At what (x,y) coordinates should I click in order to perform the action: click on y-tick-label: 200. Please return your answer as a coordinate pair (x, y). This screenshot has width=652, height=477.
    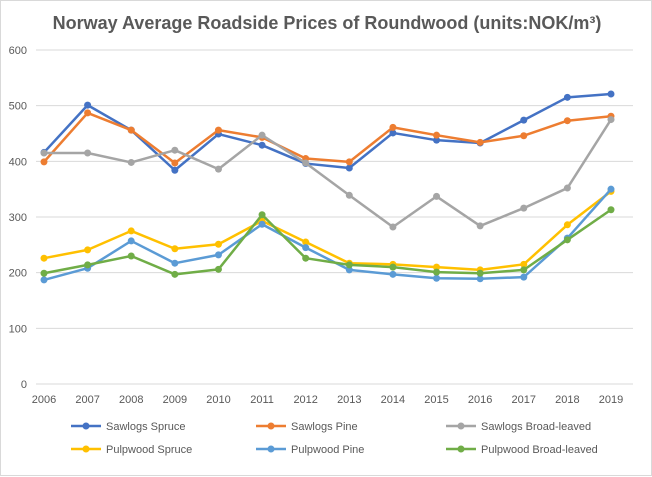
    Looking at the image, I should click on (18, 274).